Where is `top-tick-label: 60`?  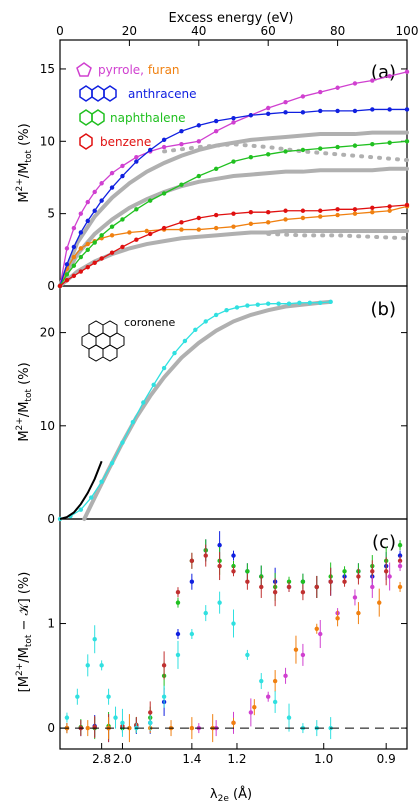
top-tick-label: 60 is located at coordinates (268, 31).